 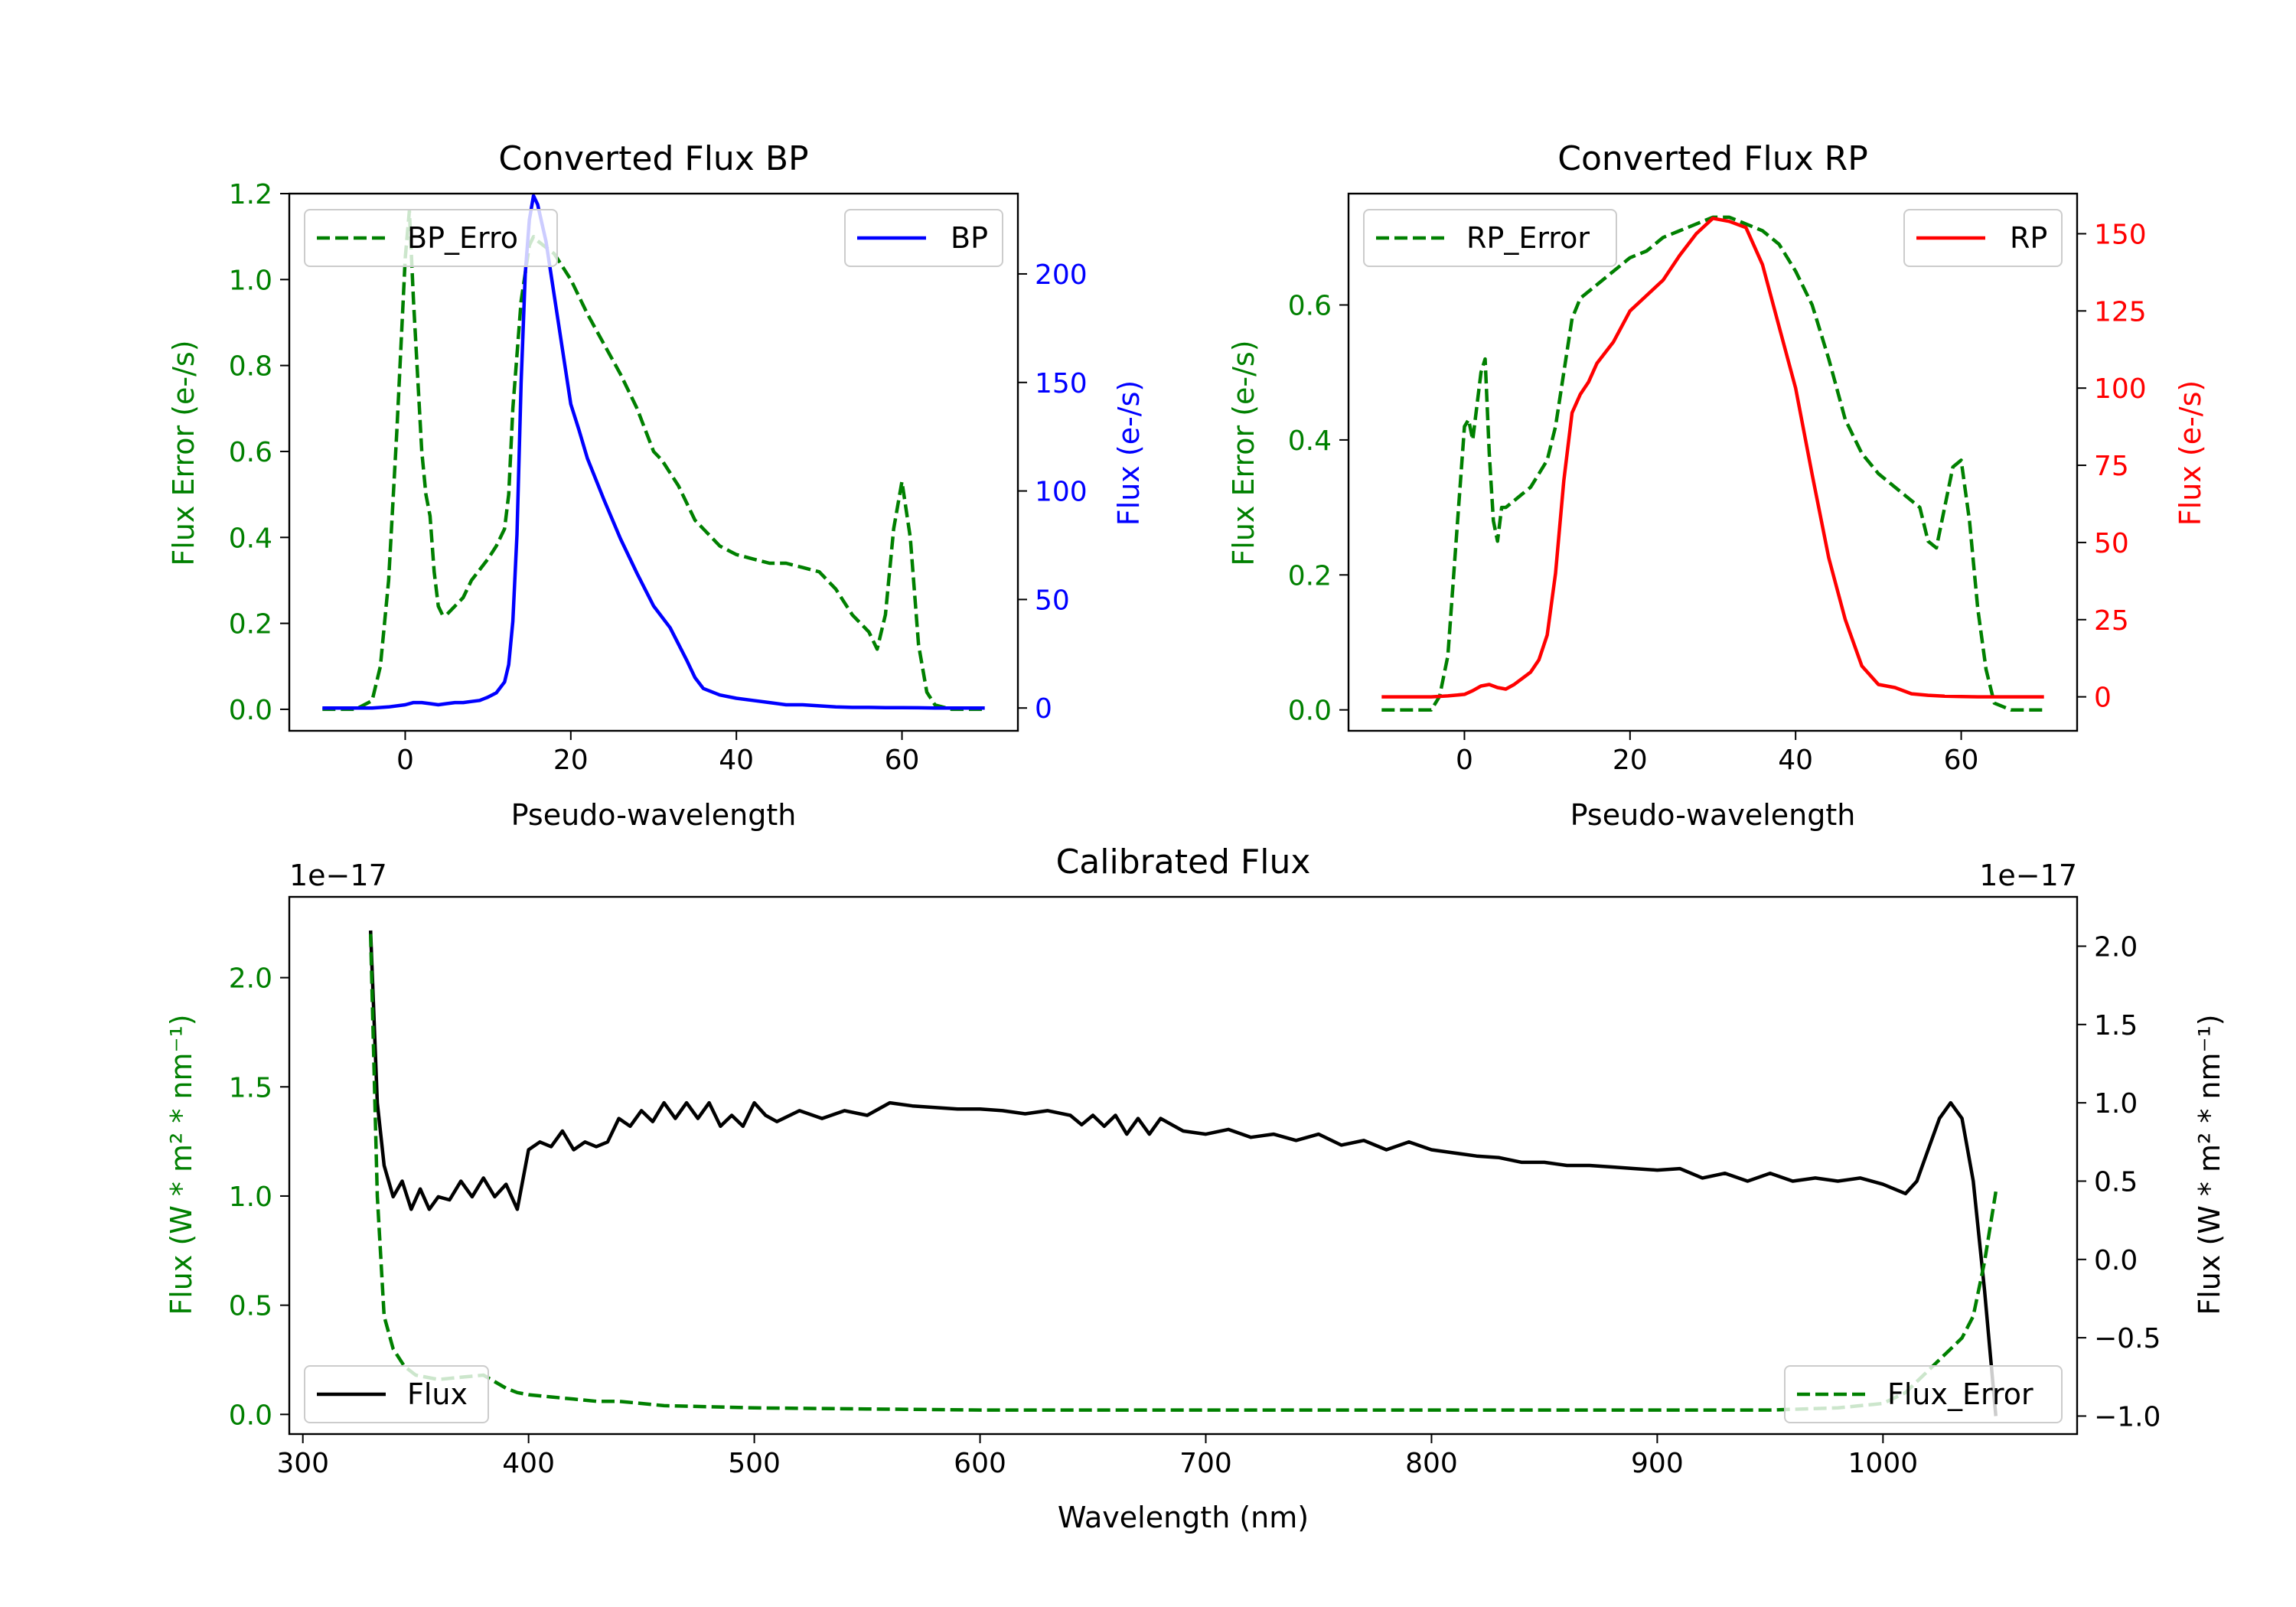 What do you see at coordinates (1657, 1463) in the screenshot?
I see `x-tick-label: 900` at bounding box center [1657, 1463].